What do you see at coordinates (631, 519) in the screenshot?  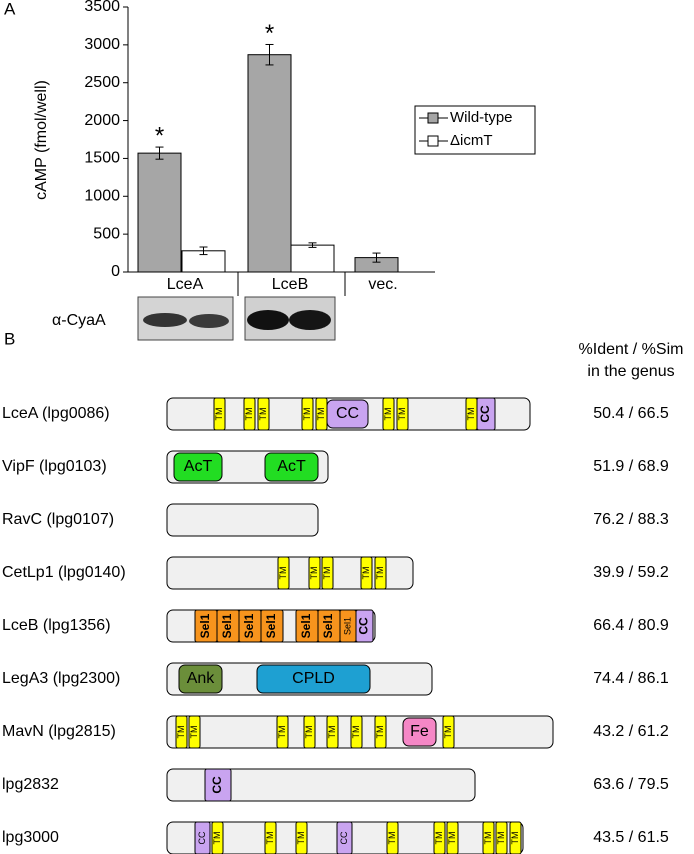 I see `identity: 76.2 / 88.3` at bounding box center [631, 519].